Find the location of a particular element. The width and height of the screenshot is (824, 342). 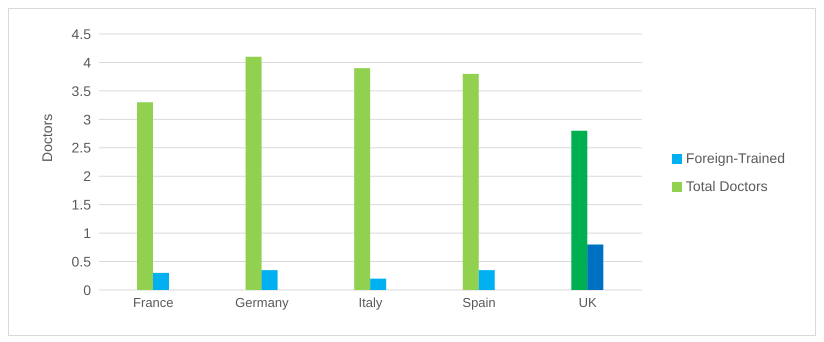

legend-label: Foreign-Trained is located at coordinates (735, 158).